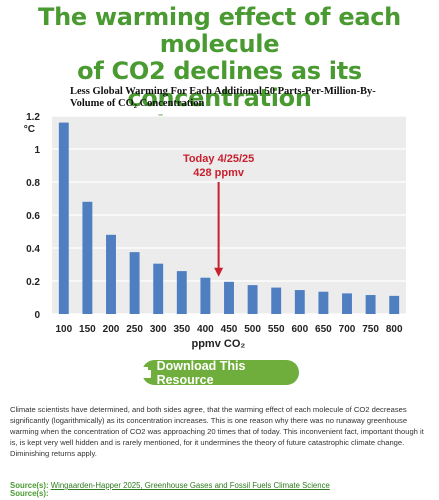  I want to click on x-tick-label: 250, so click(134, 329).